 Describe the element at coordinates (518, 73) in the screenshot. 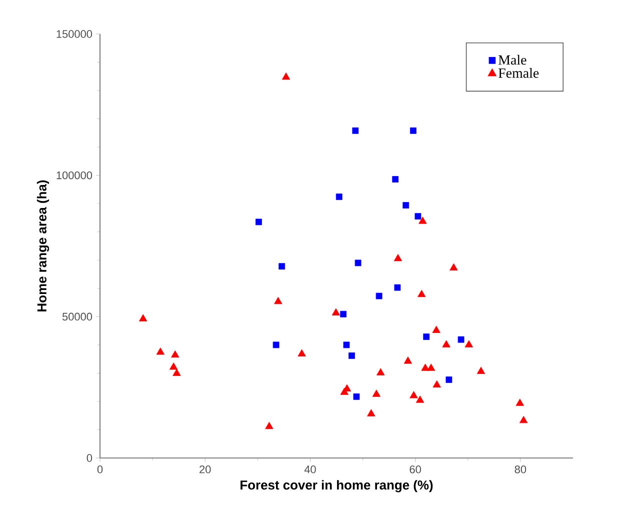

I see `legend-label: Female` at that location.